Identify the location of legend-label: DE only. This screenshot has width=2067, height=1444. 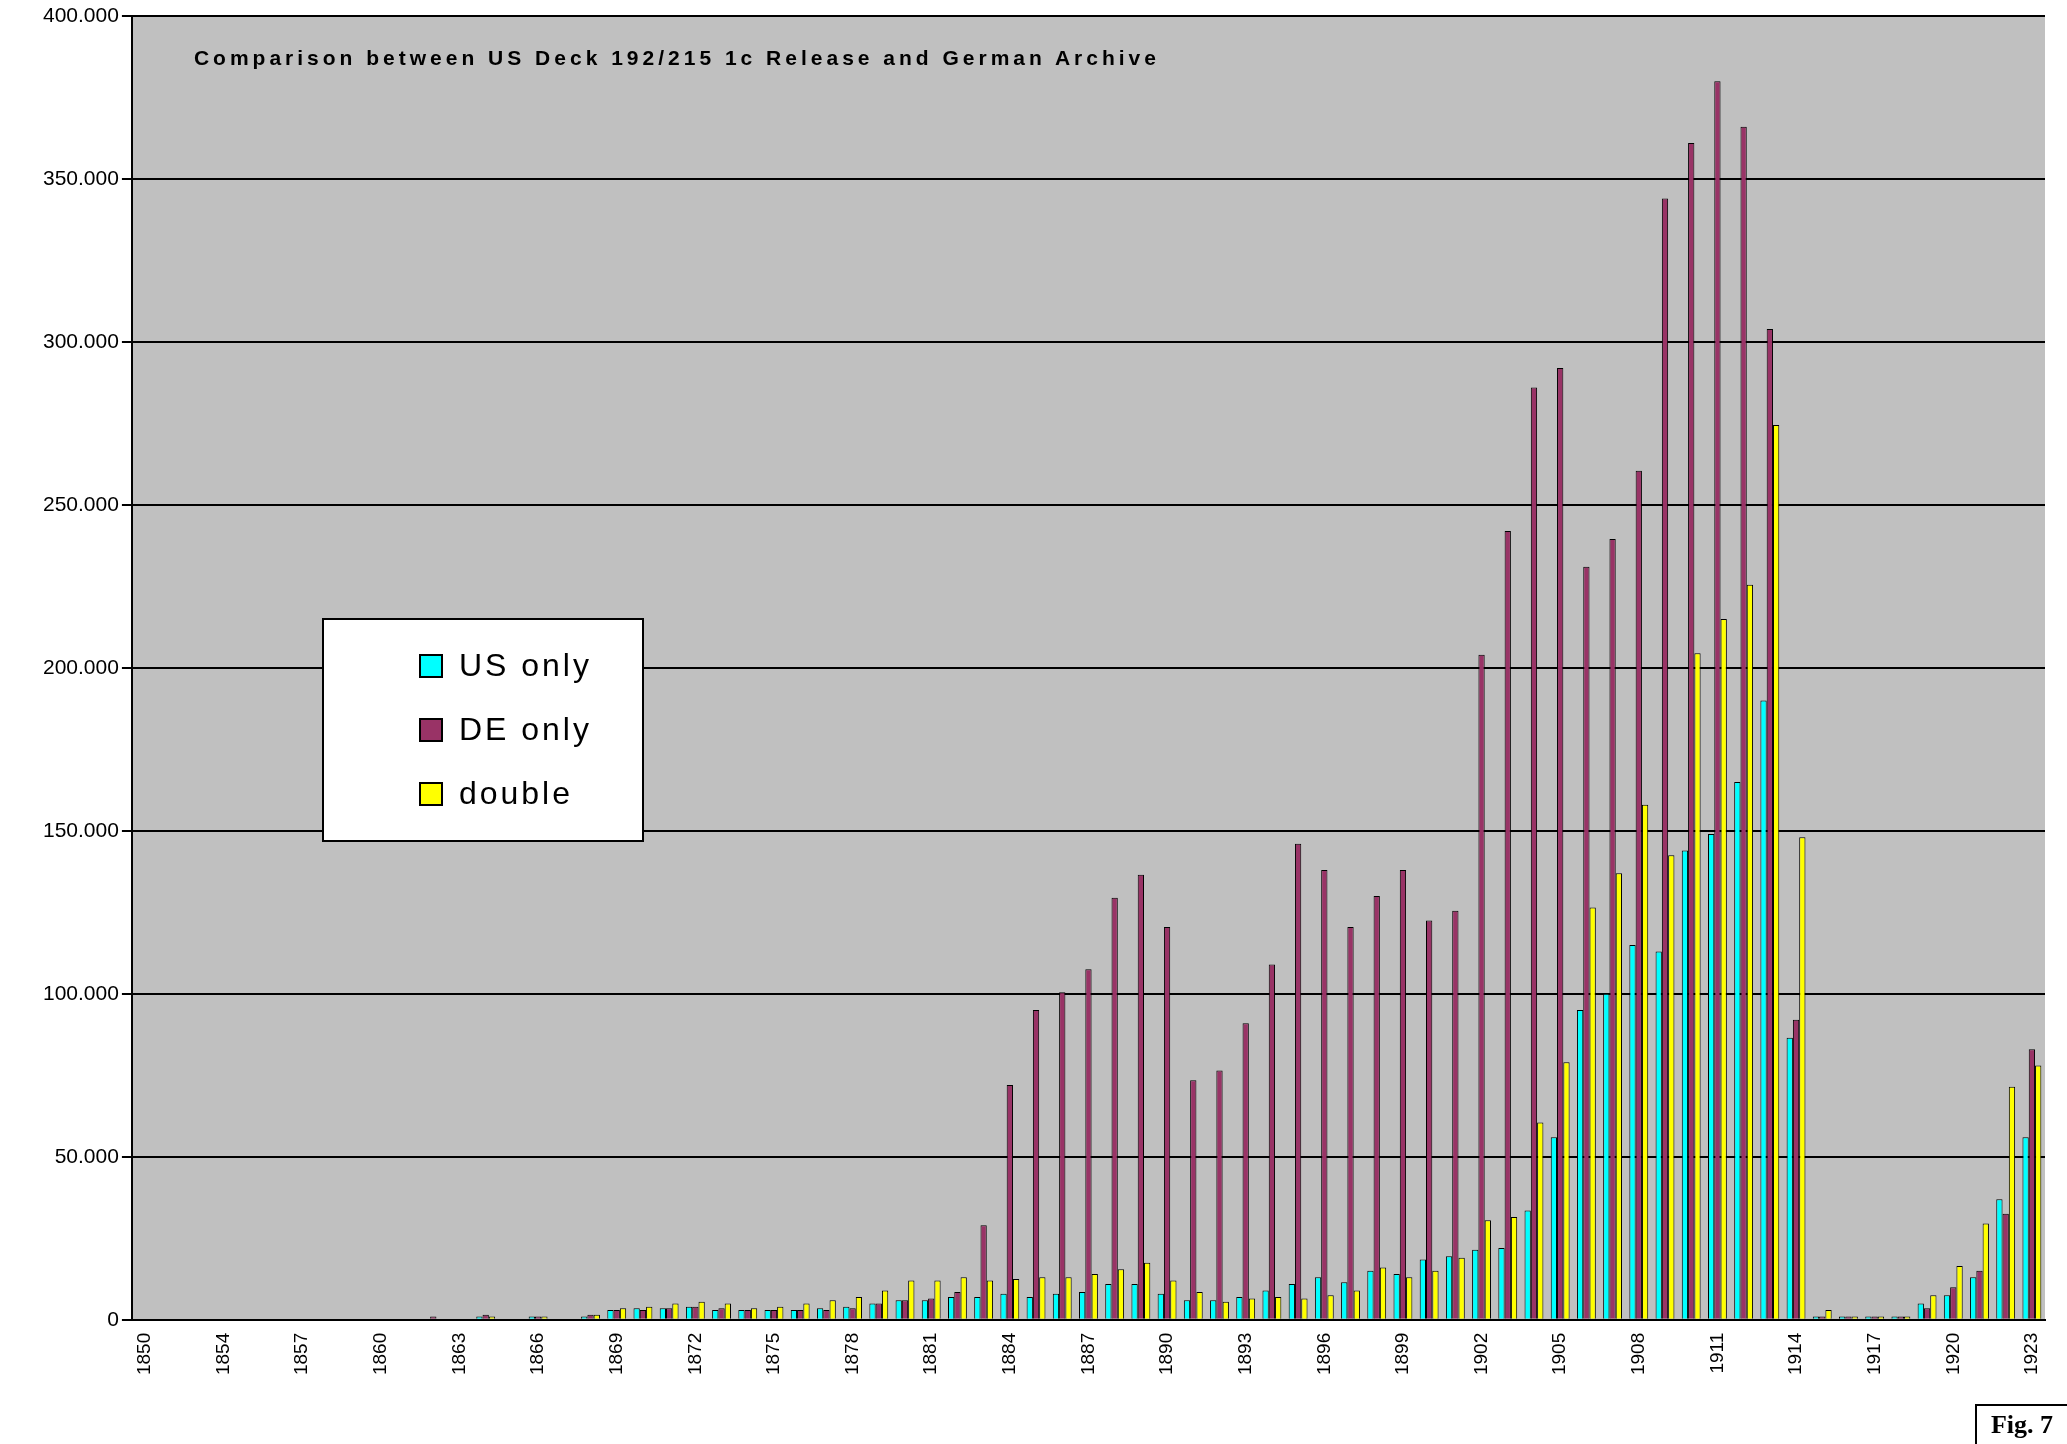
(525, 730).